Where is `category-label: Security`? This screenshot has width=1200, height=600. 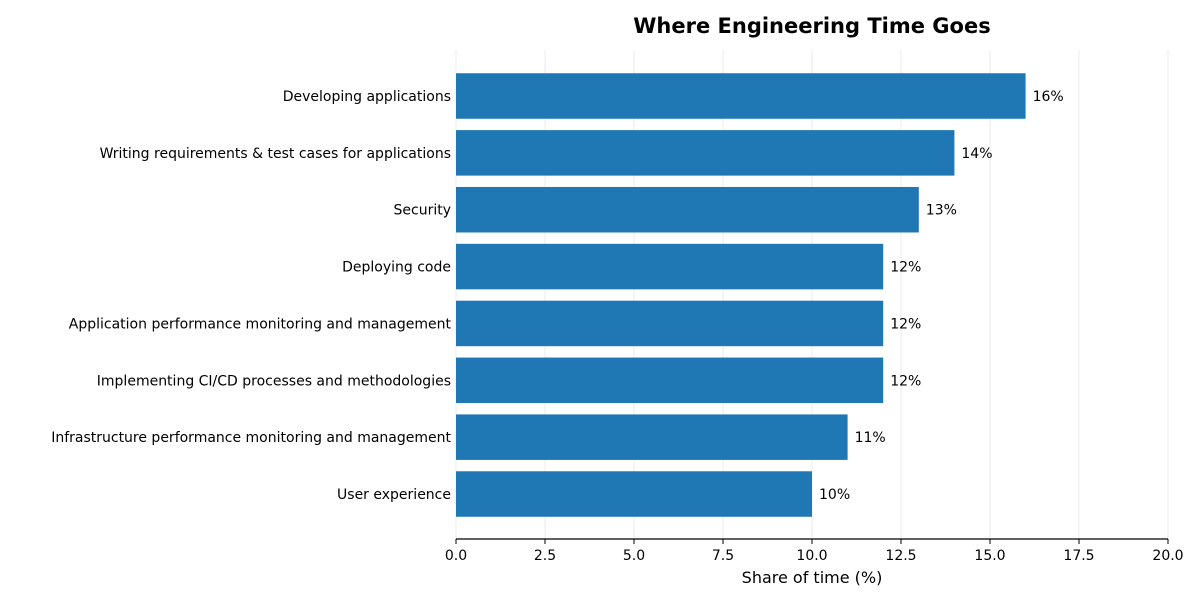
category-label: Security is located at coordinates (423, 211).